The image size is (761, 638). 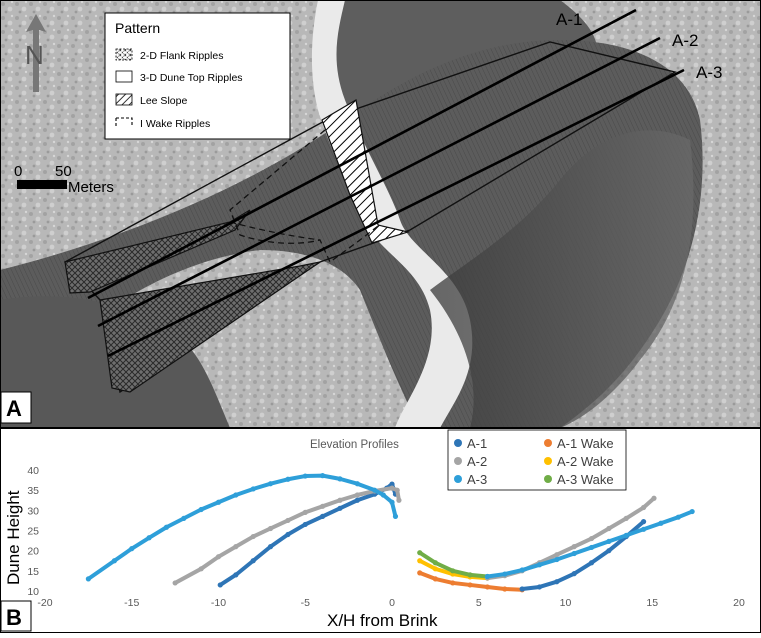 I want to click on legend-label-lee-slope: Lee Slope, so click(x=163, y=101).